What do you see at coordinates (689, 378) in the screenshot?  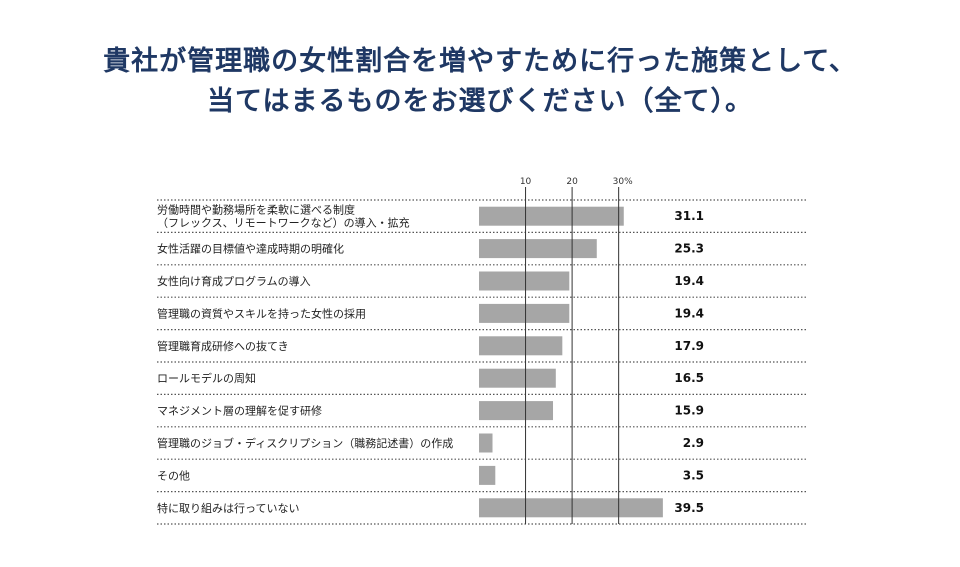 I see `value-label: 16.5` at bounding box center [689, 378].